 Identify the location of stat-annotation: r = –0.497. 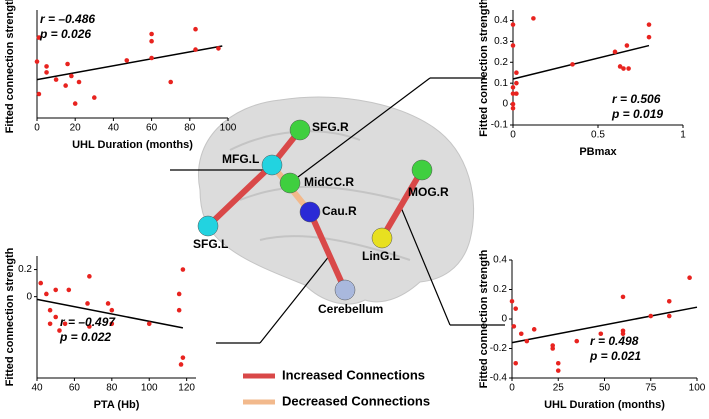
(88, 322).